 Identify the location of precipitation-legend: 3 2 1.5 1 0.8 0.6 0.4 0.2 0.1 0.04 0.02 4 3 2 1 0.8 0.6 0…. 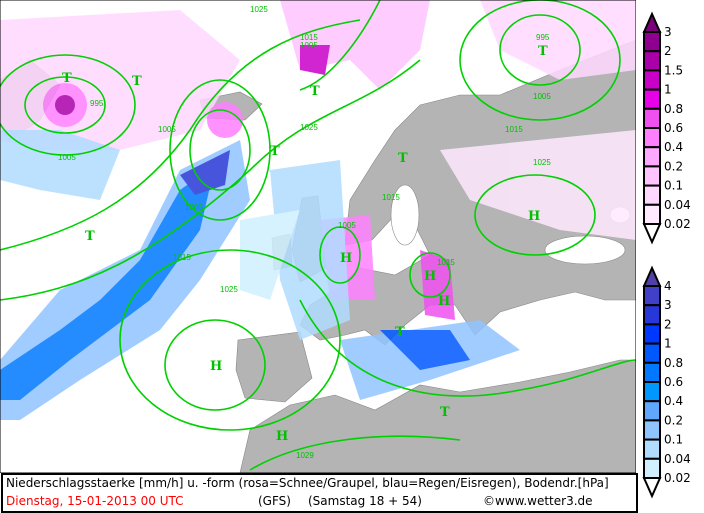
(666, 255).